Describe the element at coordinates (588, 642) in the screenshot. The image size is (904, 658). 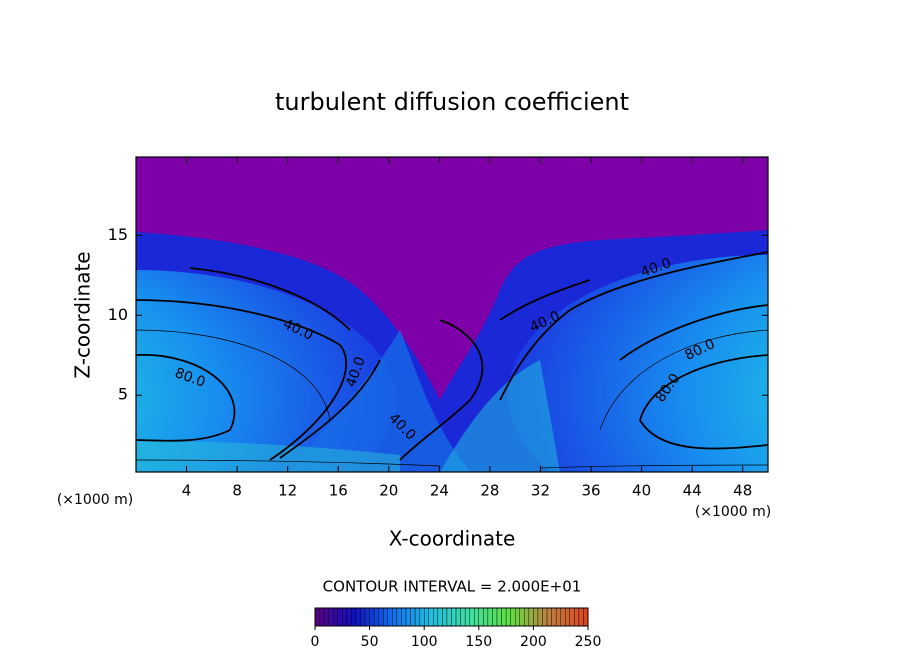
I see `colorbar-tick-label: 250` at that location.